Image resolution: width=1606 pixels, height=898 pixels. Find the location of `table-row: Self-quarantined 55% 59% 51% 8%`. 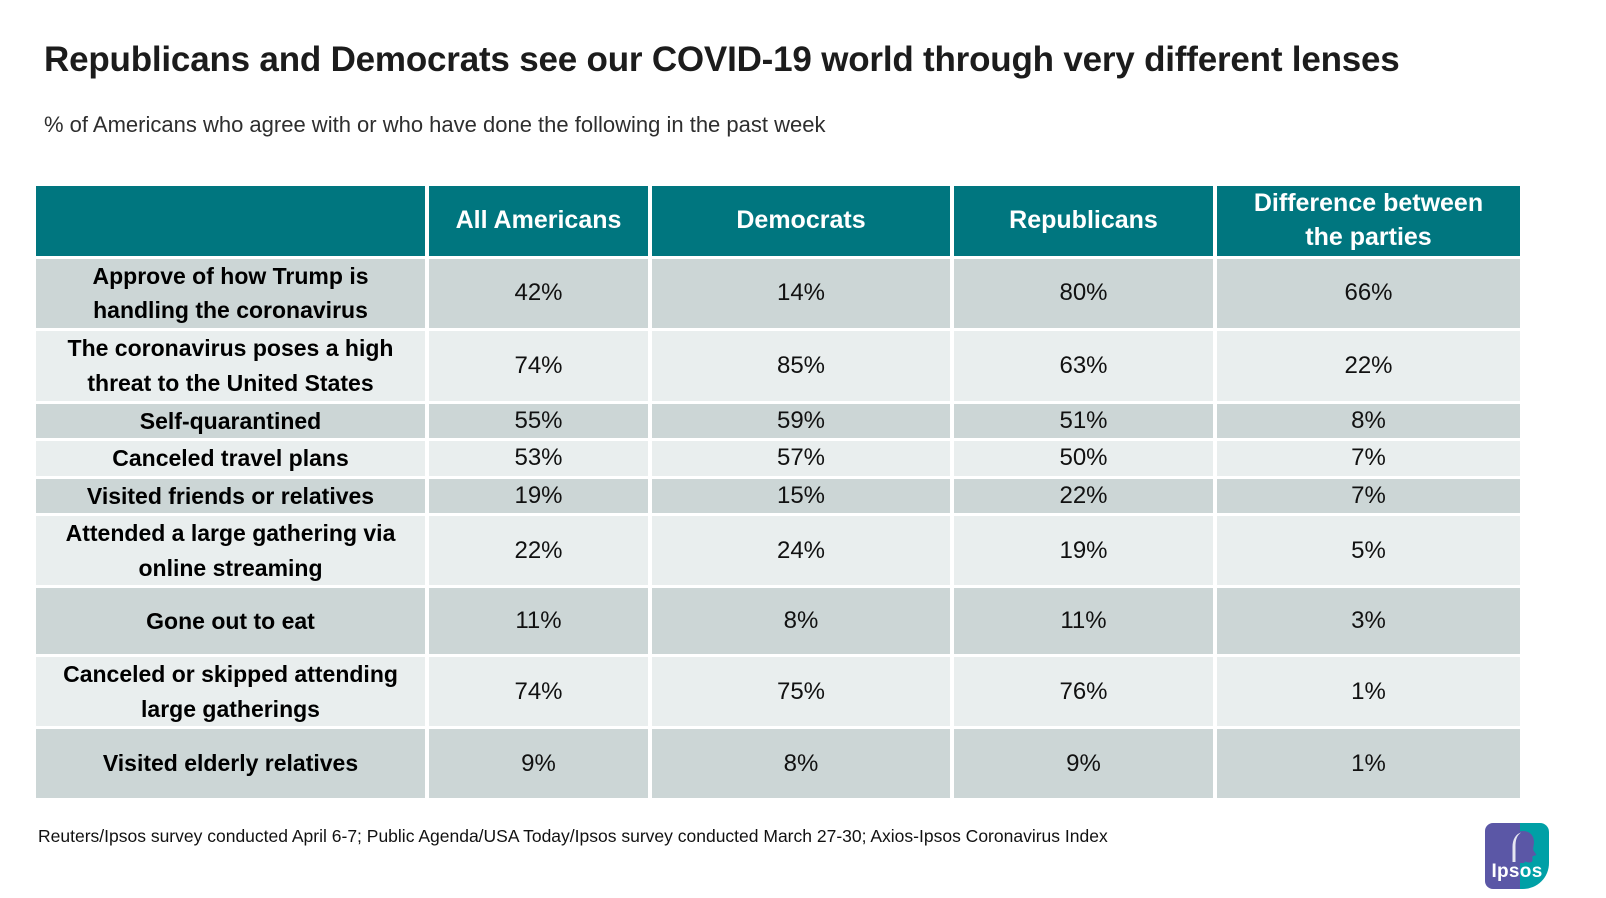

table-row: Self-quarantined 55% 59% 51% 8% is located at coordinates (778, 421).